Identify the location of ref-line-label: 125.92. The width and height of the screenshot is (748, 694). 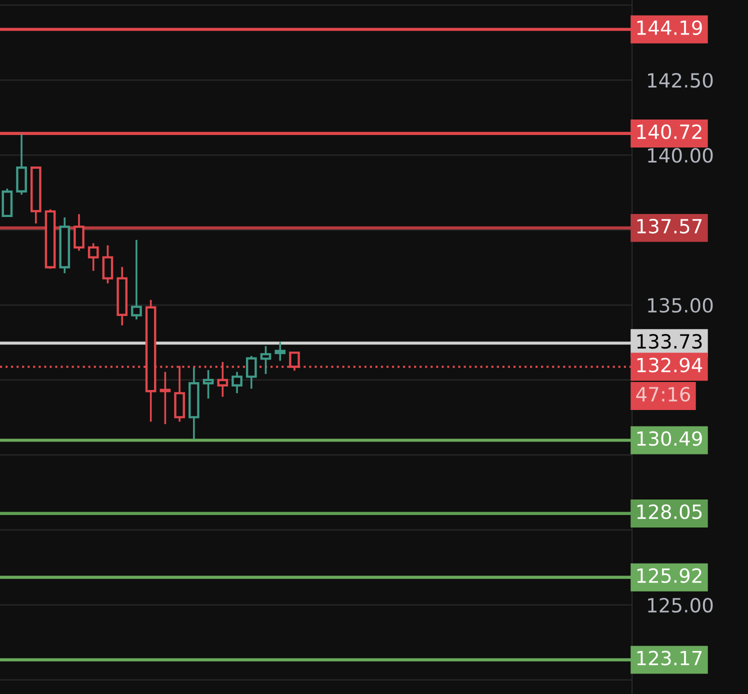
(669, 575).